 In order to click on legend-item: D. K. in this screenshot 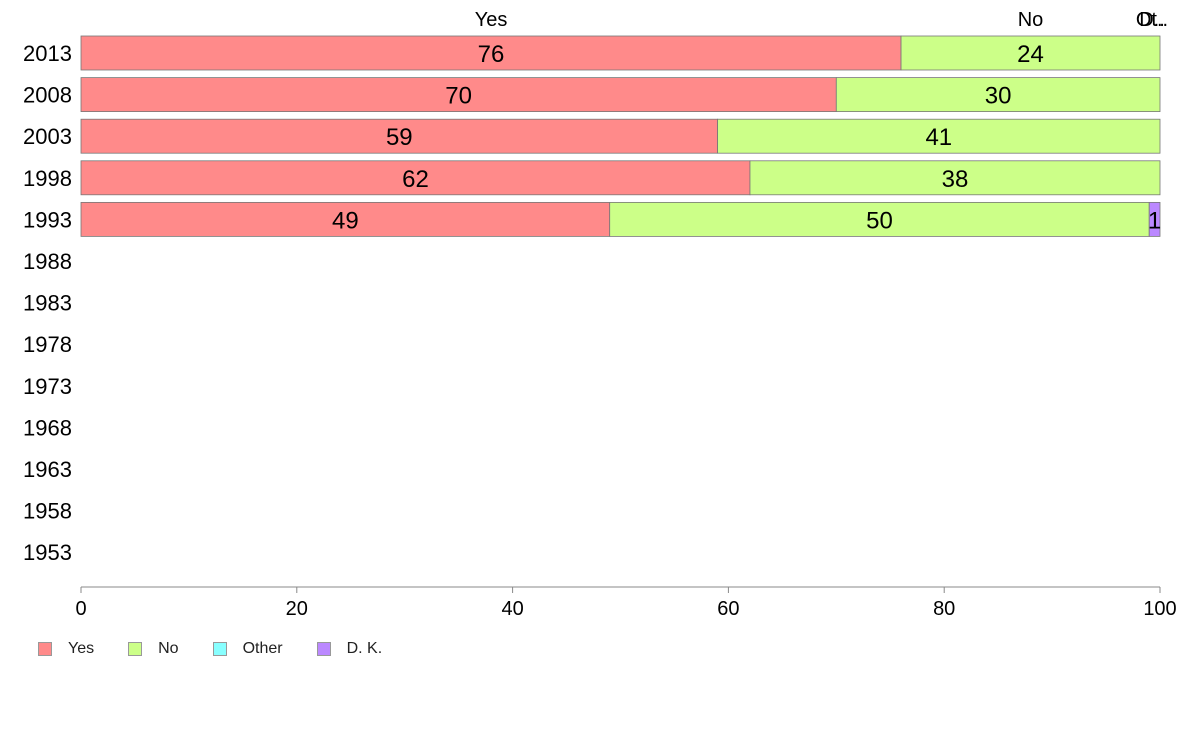, I will do `click(349, 649)`.